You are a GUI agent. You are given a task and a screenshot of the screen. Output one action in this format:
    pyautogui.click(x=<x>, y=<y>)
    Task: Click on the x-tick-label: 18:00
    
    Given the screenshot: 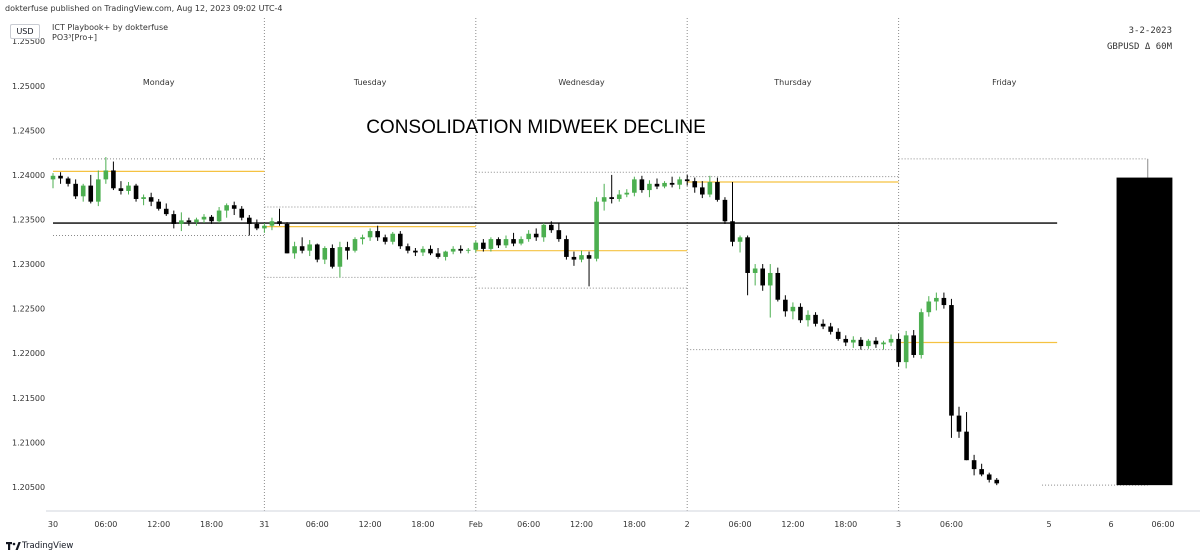 What is the action you would take?
    pyautogui.click(x=845, y=524)
    